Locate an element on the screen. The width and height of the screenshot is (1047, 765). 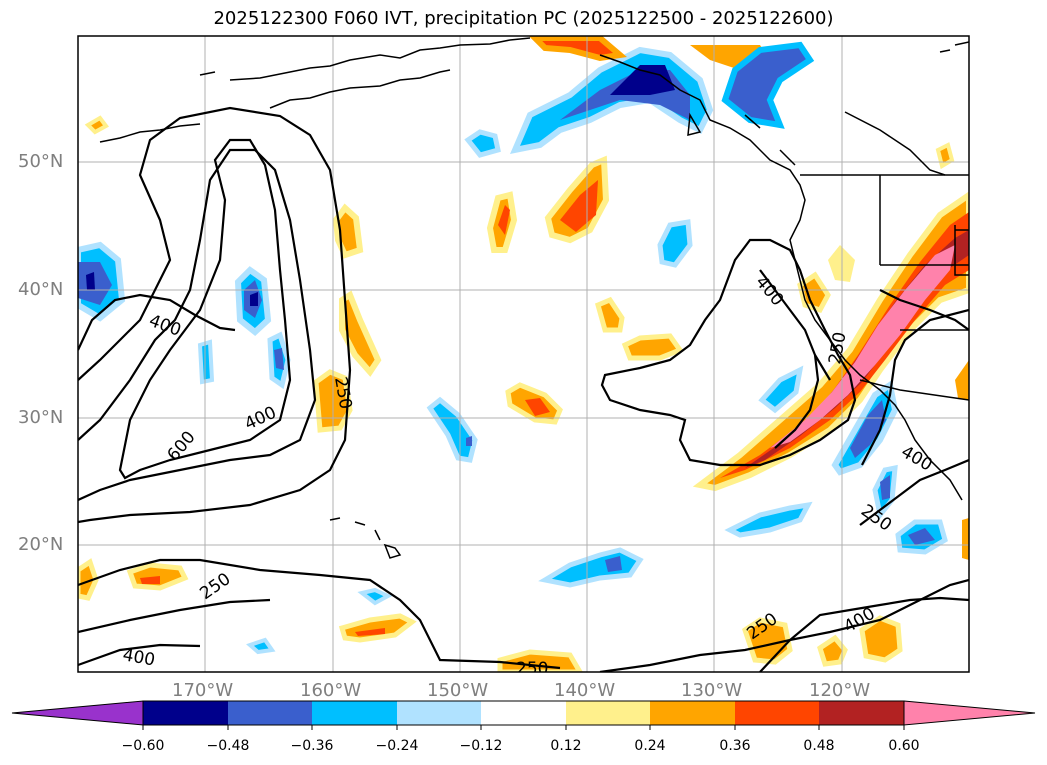
lon-label-140w: 140°W is located at coordinates (585, 690).